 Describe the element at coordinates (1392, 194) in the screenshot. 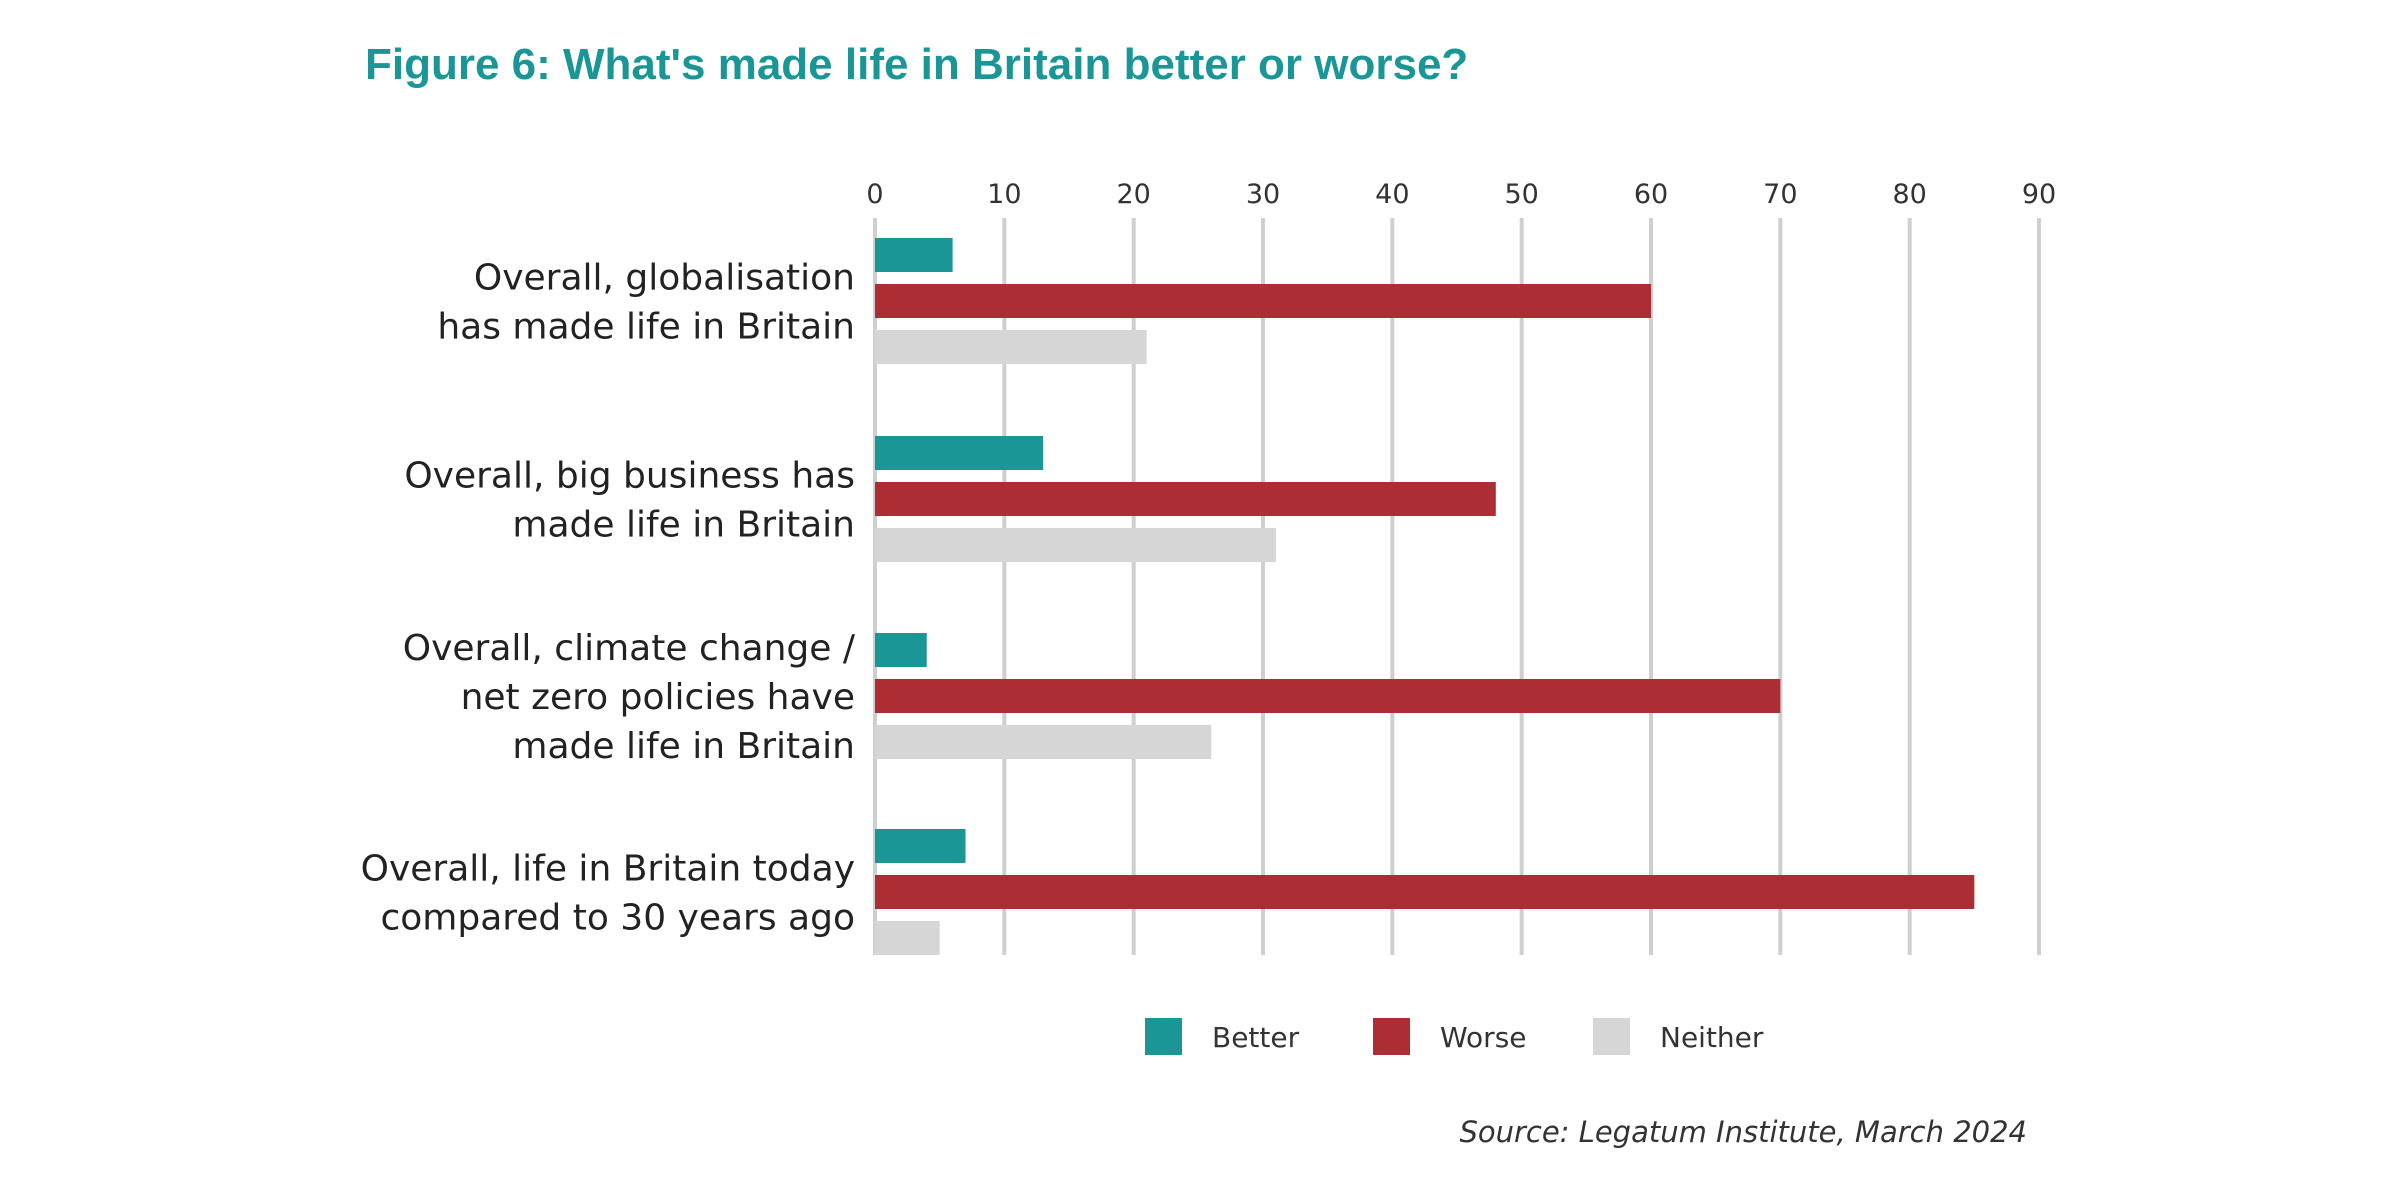

I see `x-tick-label: 40` at that location.